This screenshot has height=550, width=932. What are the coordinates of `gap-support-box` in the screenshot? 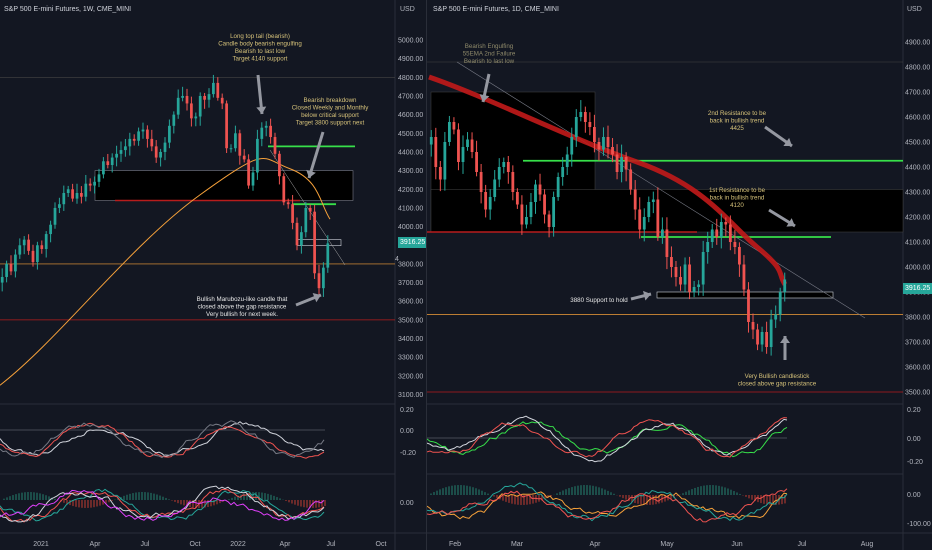 It's located at (745, 295).